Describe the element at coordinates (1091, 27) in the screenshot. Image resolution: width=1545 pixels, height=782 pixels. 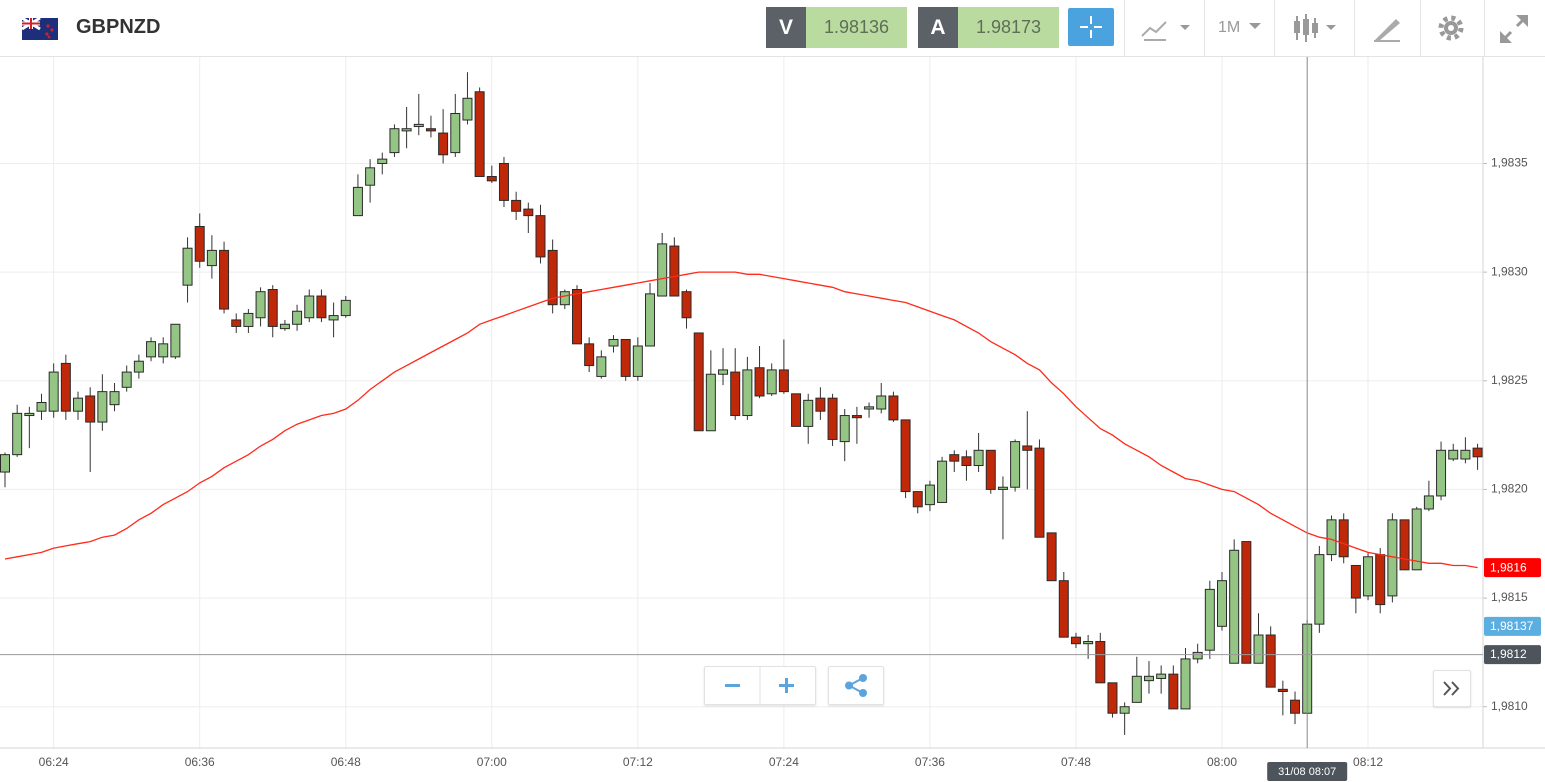
I see `crosshair-button` at that location.